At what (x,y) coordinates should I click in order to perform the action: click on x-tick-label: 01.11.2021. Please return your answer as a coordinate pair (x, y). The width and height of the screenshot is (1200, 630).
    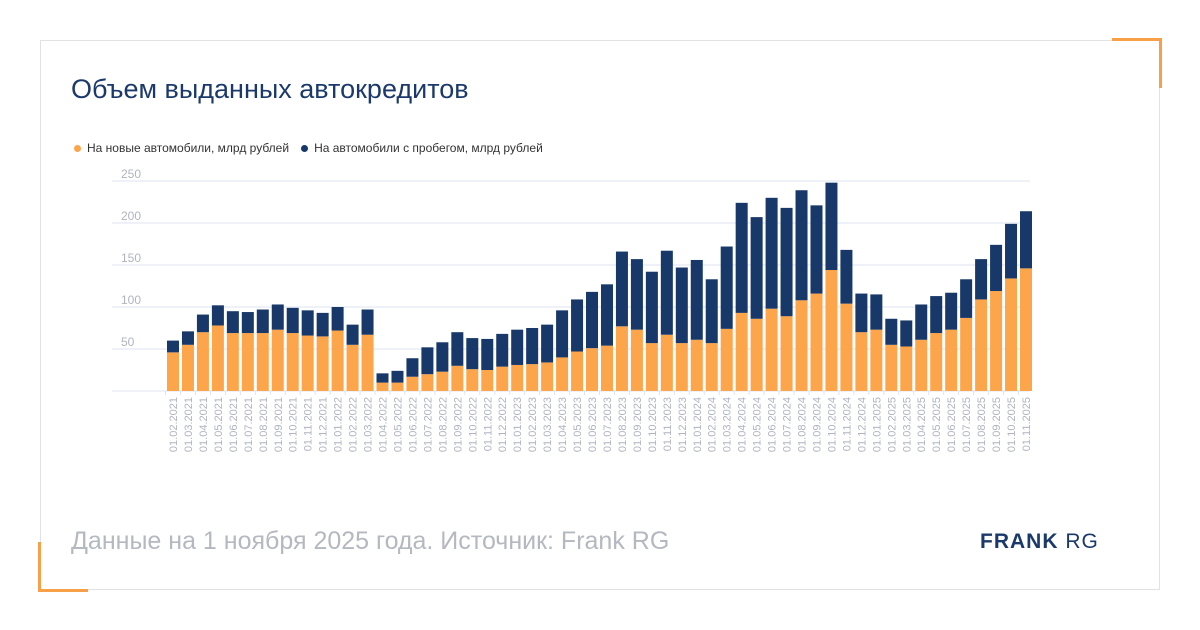
    Looking at the image, I should click on (309, 424).